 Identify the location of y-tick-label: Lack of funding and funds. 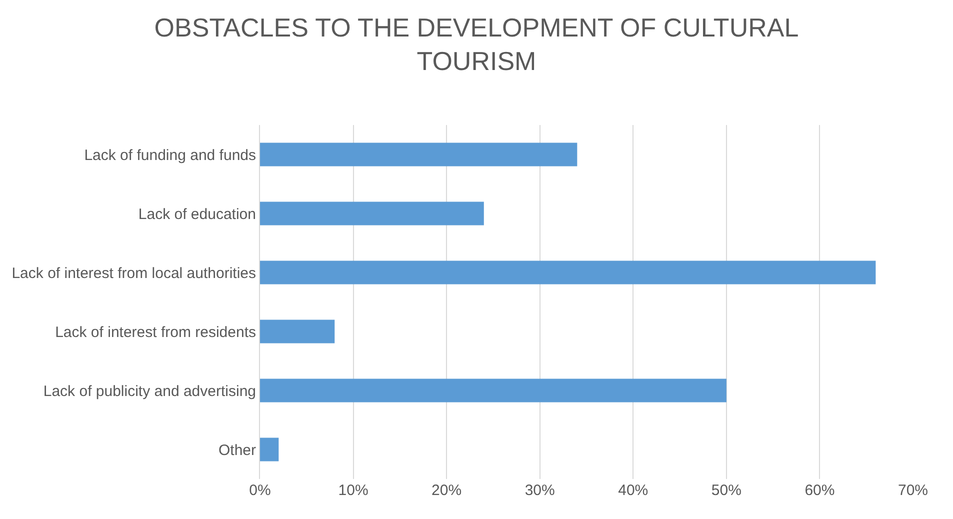
(170, 155).